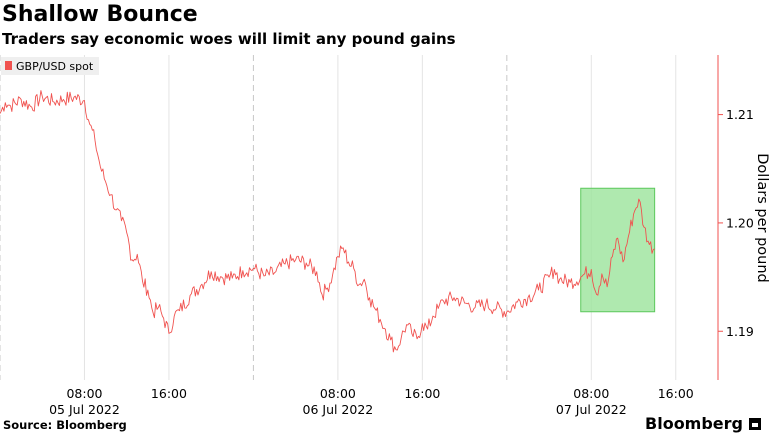 The image size is (775, 435). Describe the element at coordinates (100, 14) in the screenshot. I see `chart-title: Shallow Bounce` at that location.